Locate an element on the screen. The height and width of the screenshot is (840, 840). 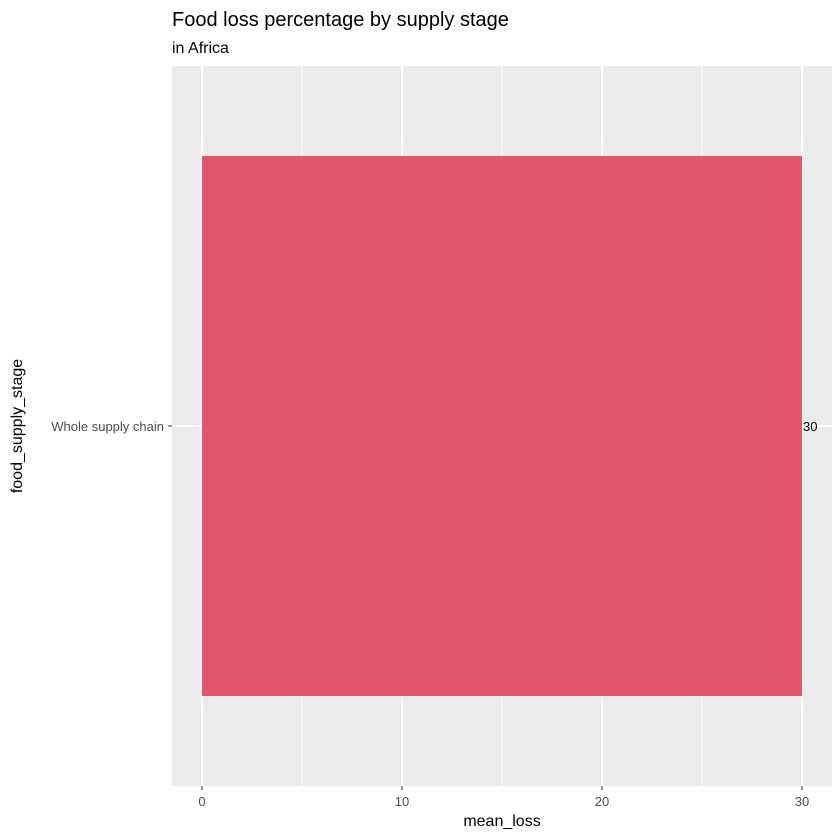
x-tick-label: 20 is located at coordinates (602, 801).